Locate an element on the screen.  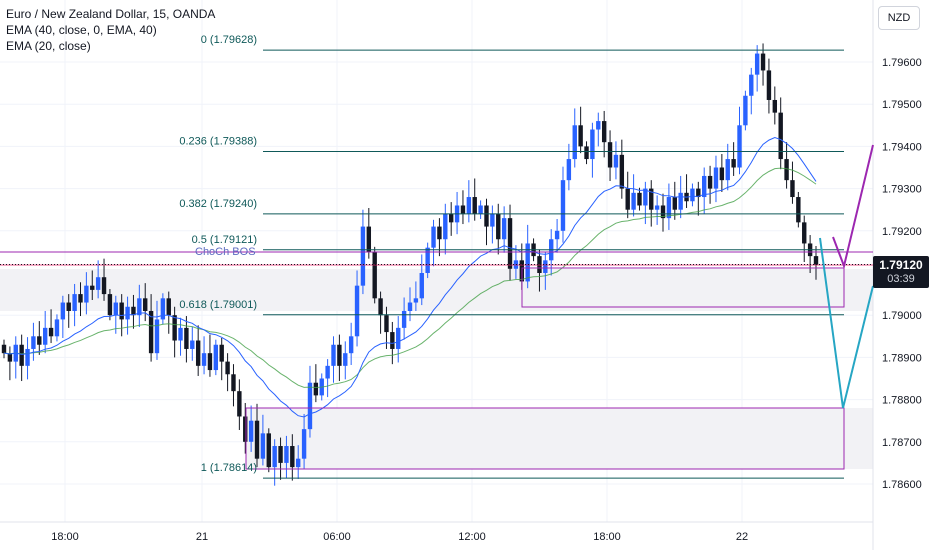
last-price-tag: 1.79120 03:39 is located at coordinates (901, 272).